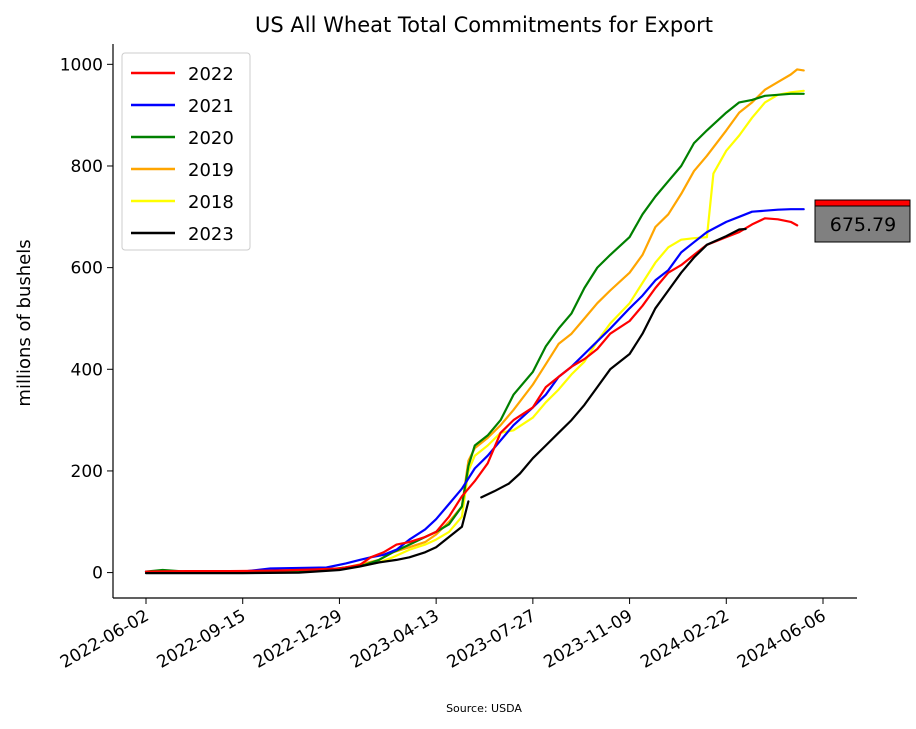 The height and width of the screenshot is (729, 916). Describe the element at coordinates (87, 472) in the screenshot. I see `y-tick-label: 200` at that location.